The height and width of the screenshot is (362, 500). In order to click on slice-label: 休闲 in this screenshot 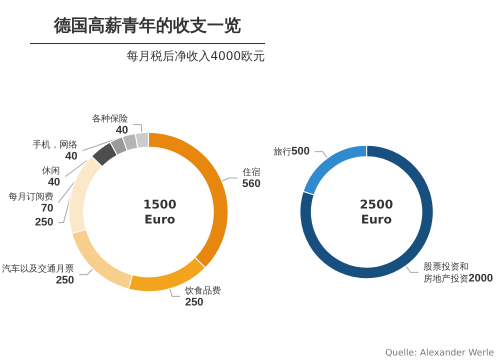, I will do `click(51, 171)`.